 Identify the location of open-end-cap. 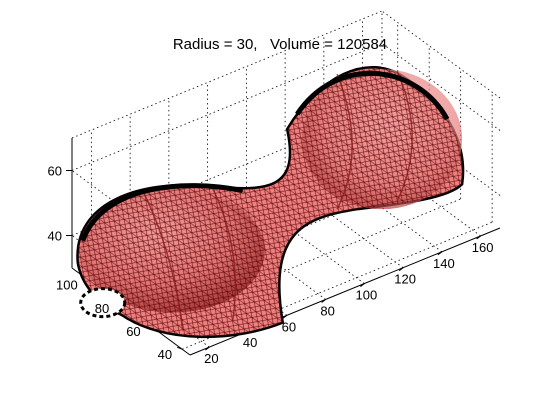
(103, 303).